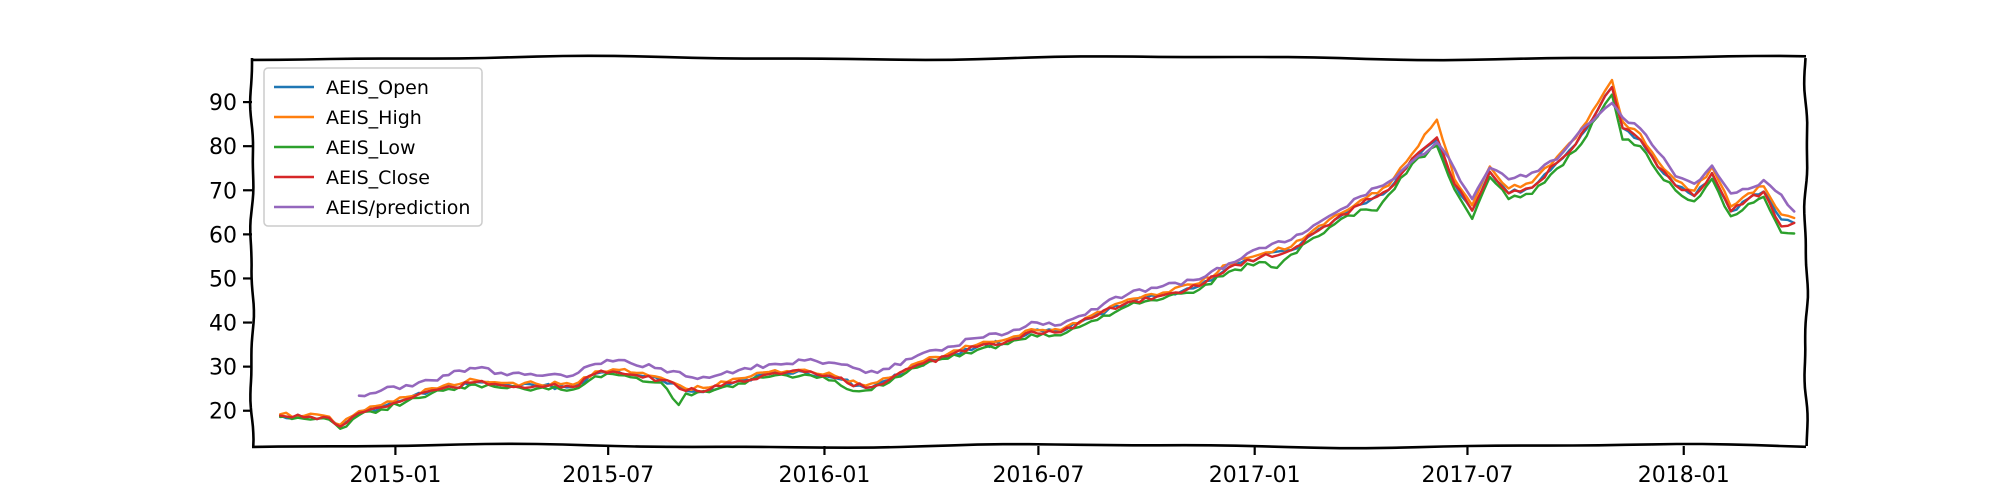 This screenshot has height=500, width=2000. I want to click on y-tick-label: 70, so click(223, 191).